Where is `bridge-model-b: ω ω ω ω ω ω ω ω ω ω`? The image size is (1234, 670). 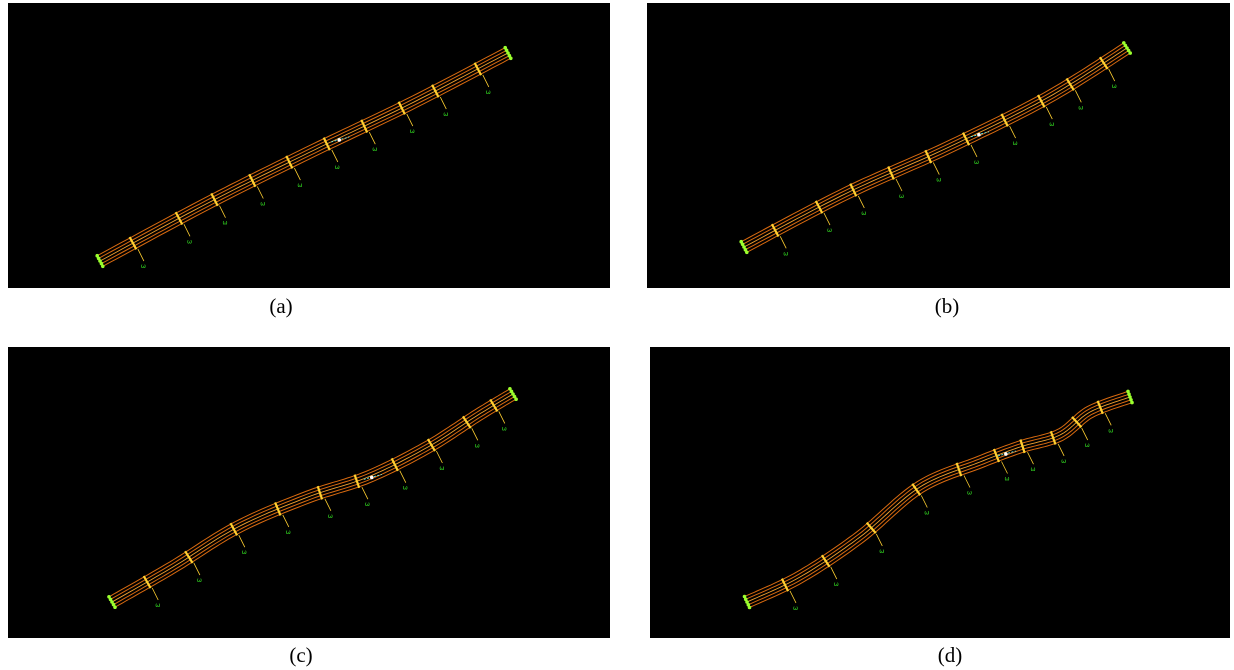 bridge-model-b: ω ω ω ω ω ω ω ω ω ω is located at coordinates (935, 149).